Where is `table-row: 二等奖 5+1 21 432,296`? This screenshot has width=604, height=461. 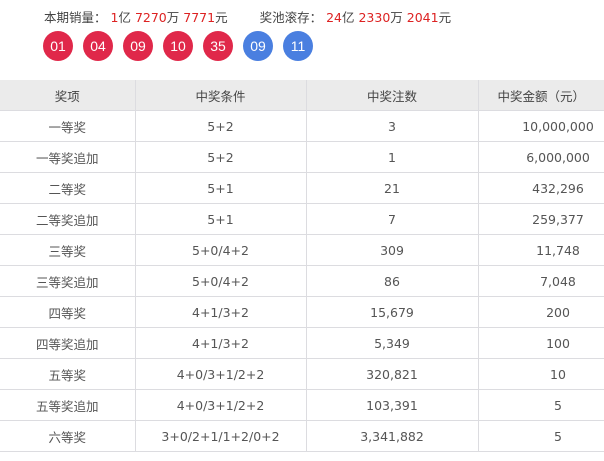 table-row: 二等奖 5+1 21 432,296 is located at coordinates (302, 188).